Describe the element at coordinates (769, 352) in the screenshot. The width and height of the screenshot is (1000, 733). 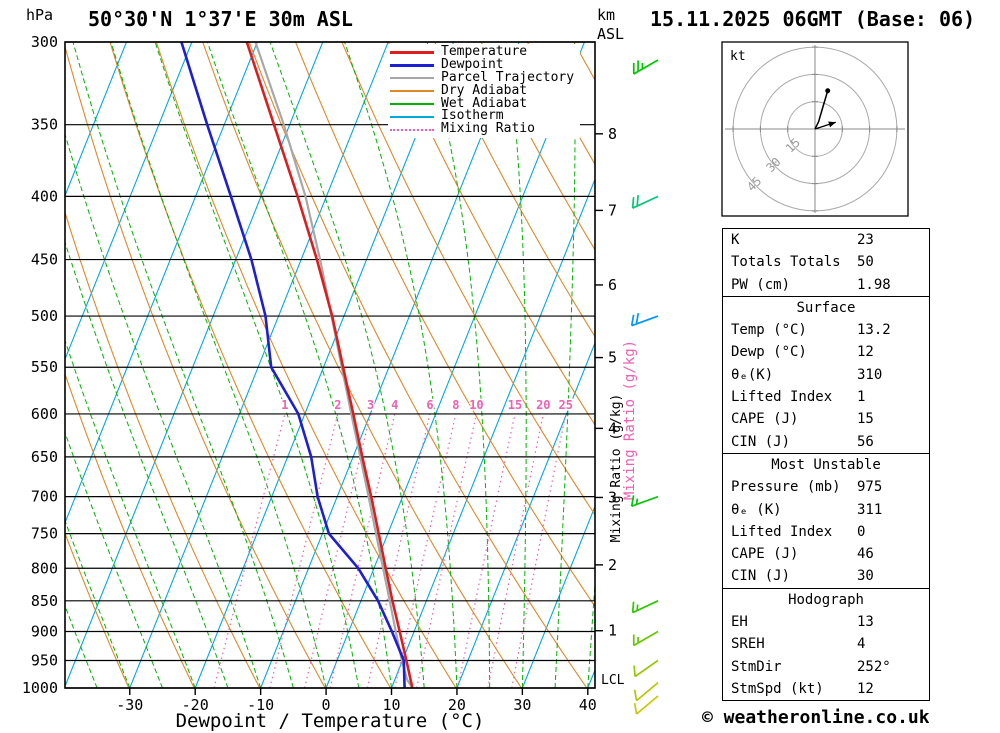
I see `table-row-label: Dewp (°C)` at that location.